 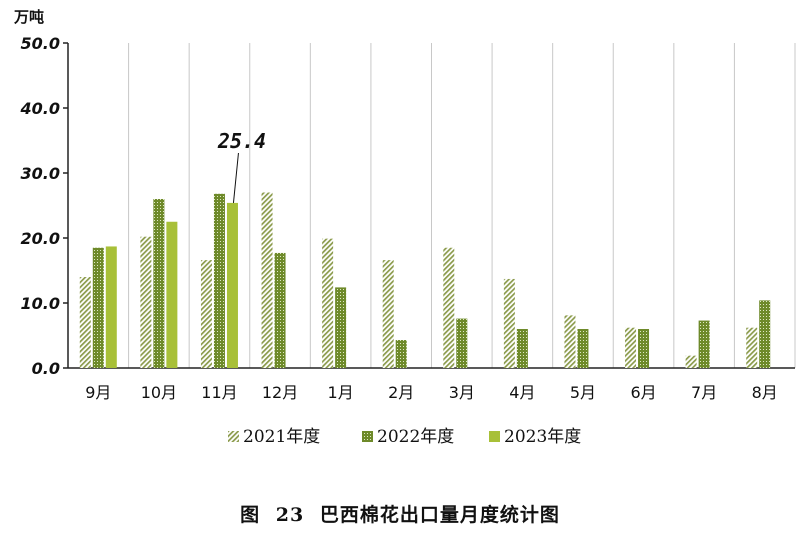 I want to click on bar-2021年度-8月, so click(x=752, y=347).